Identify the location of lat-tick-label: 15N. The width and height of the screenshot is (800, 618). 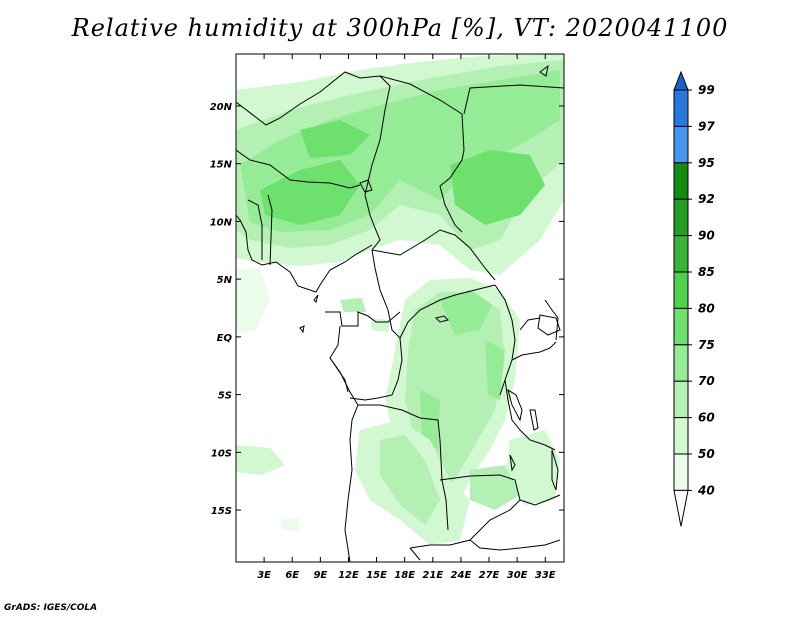
(221, 165).